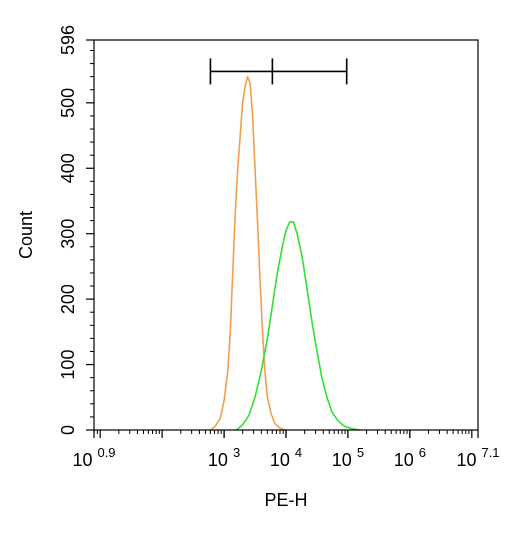  Describe the element at coordinates (285, 500) in the screenshot. I see `x-axis-title: PE-H` at that location.